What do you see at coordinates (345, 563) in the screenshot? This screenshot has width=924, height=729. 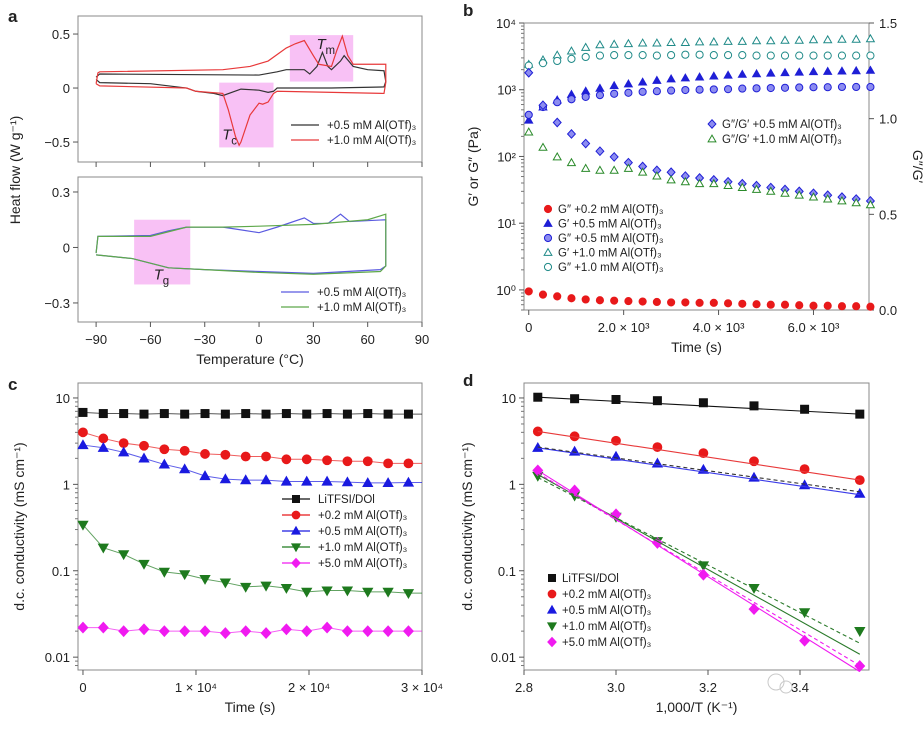 I see `legend-item: +5.0 mM Al(OTf)₃` at bounding box center [345, 563].